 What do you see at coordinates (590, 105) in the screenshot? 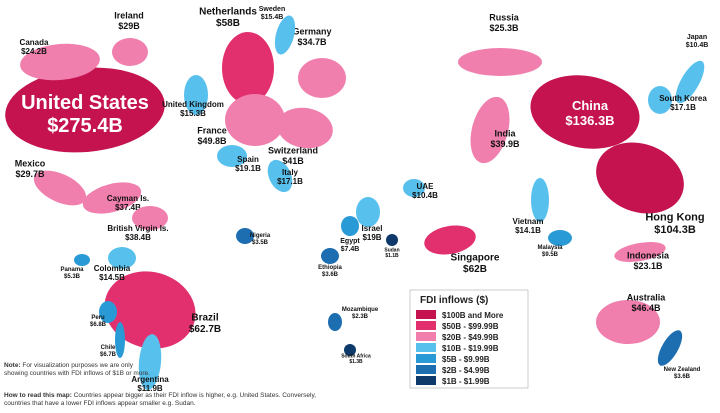
I see `country-name: China` at bounding box center [590, 105].